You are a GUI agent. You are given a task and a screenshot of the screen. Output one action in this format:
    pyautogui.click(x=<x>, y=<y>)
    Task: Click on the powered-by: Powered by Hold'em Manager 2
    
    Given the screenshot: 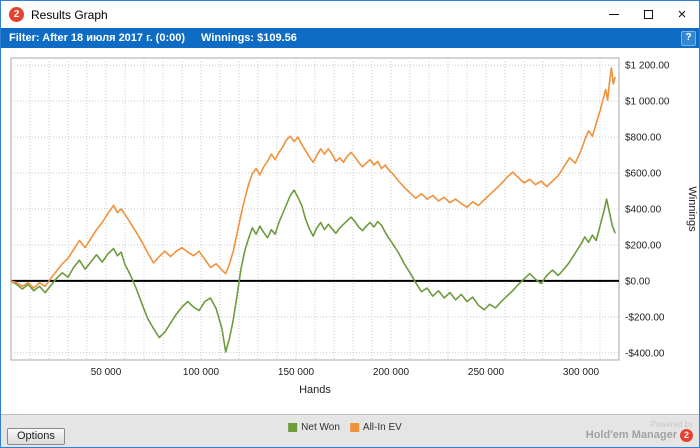 What is the action you would take?
    pyautogui.click(x=639, y=431)
    